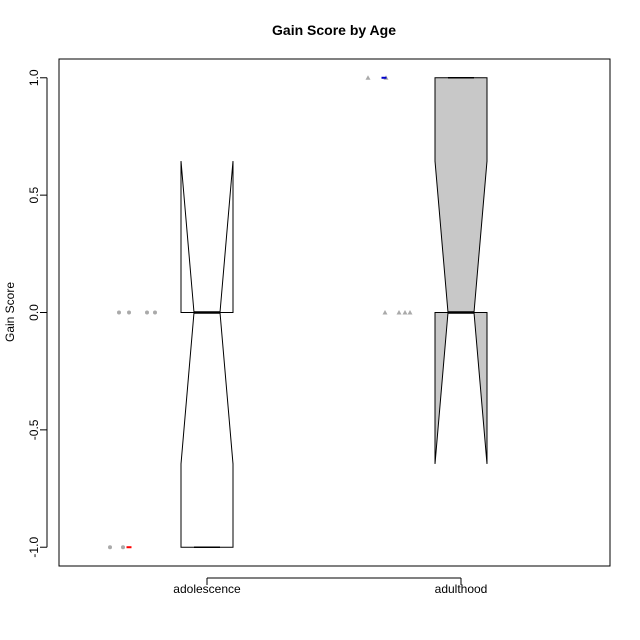 The width and height of the screenshot is (640, 640). Describe the element at coordinates (10, 312) in the screenshot. I see `y-axis-label: Gain Score` at that location.